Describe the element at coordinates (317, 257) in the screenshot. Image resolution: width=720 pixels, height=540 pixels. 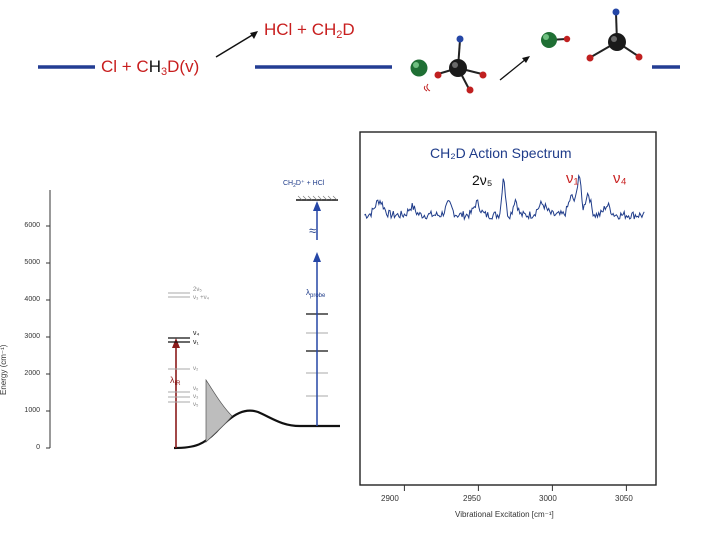
I see `probe-arrow-head-upper` at that location.